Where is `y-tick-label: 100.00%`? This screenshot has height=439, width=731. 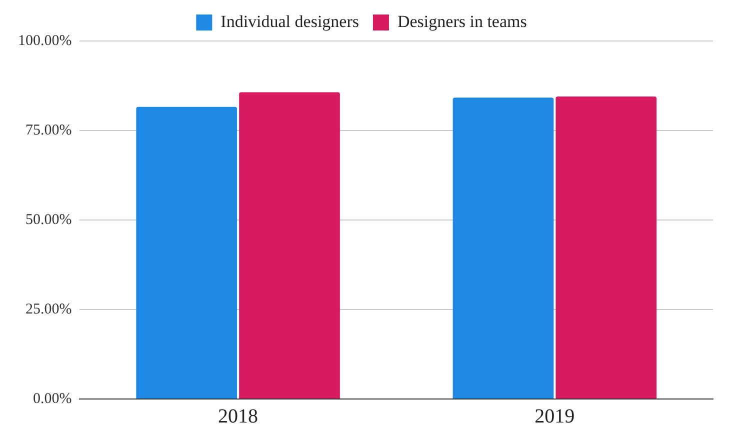
y-tick-label: 100.00% is located at coordinates (45, 40).